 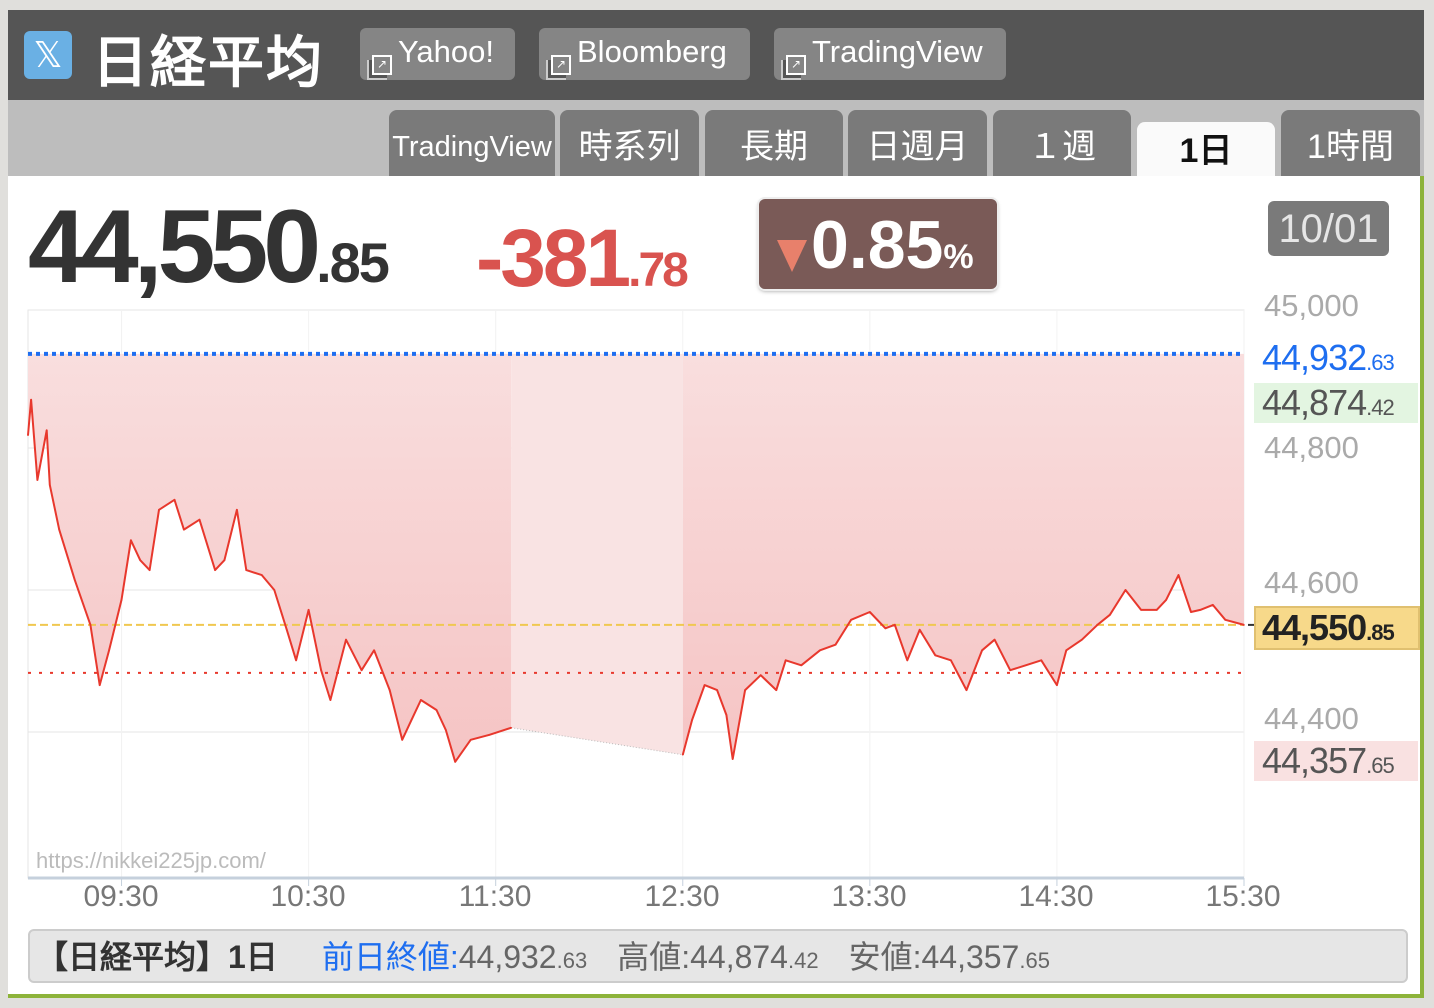 I want to click on tab-timeseries: 時系列, so click(x=629, y=143).